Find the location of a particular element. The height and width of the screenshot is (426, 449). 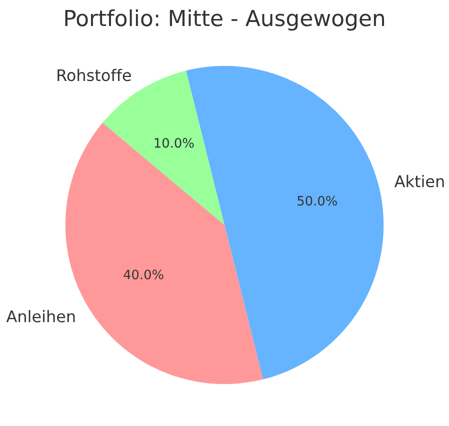

slice-label: Rohstoffe is located at coordinates (94, 75).